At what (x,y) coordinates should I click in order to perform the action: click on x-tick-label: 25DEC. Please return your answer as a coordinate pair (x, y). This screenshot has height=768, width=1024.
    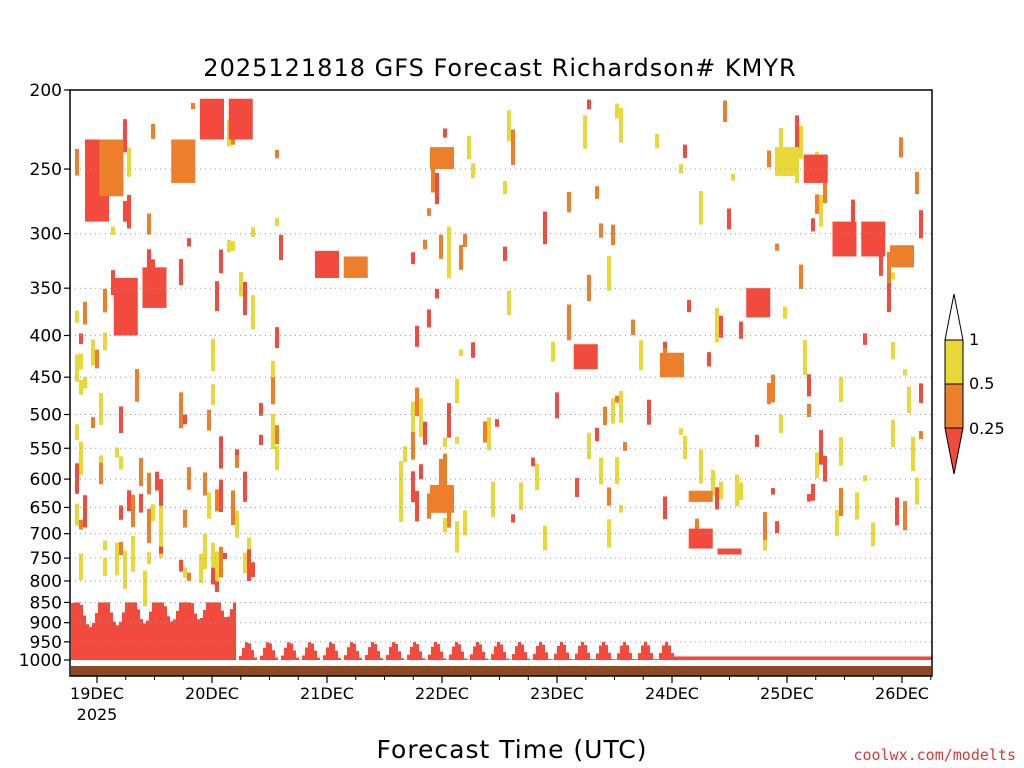
    Looking at the image, I should click on (787, 693).